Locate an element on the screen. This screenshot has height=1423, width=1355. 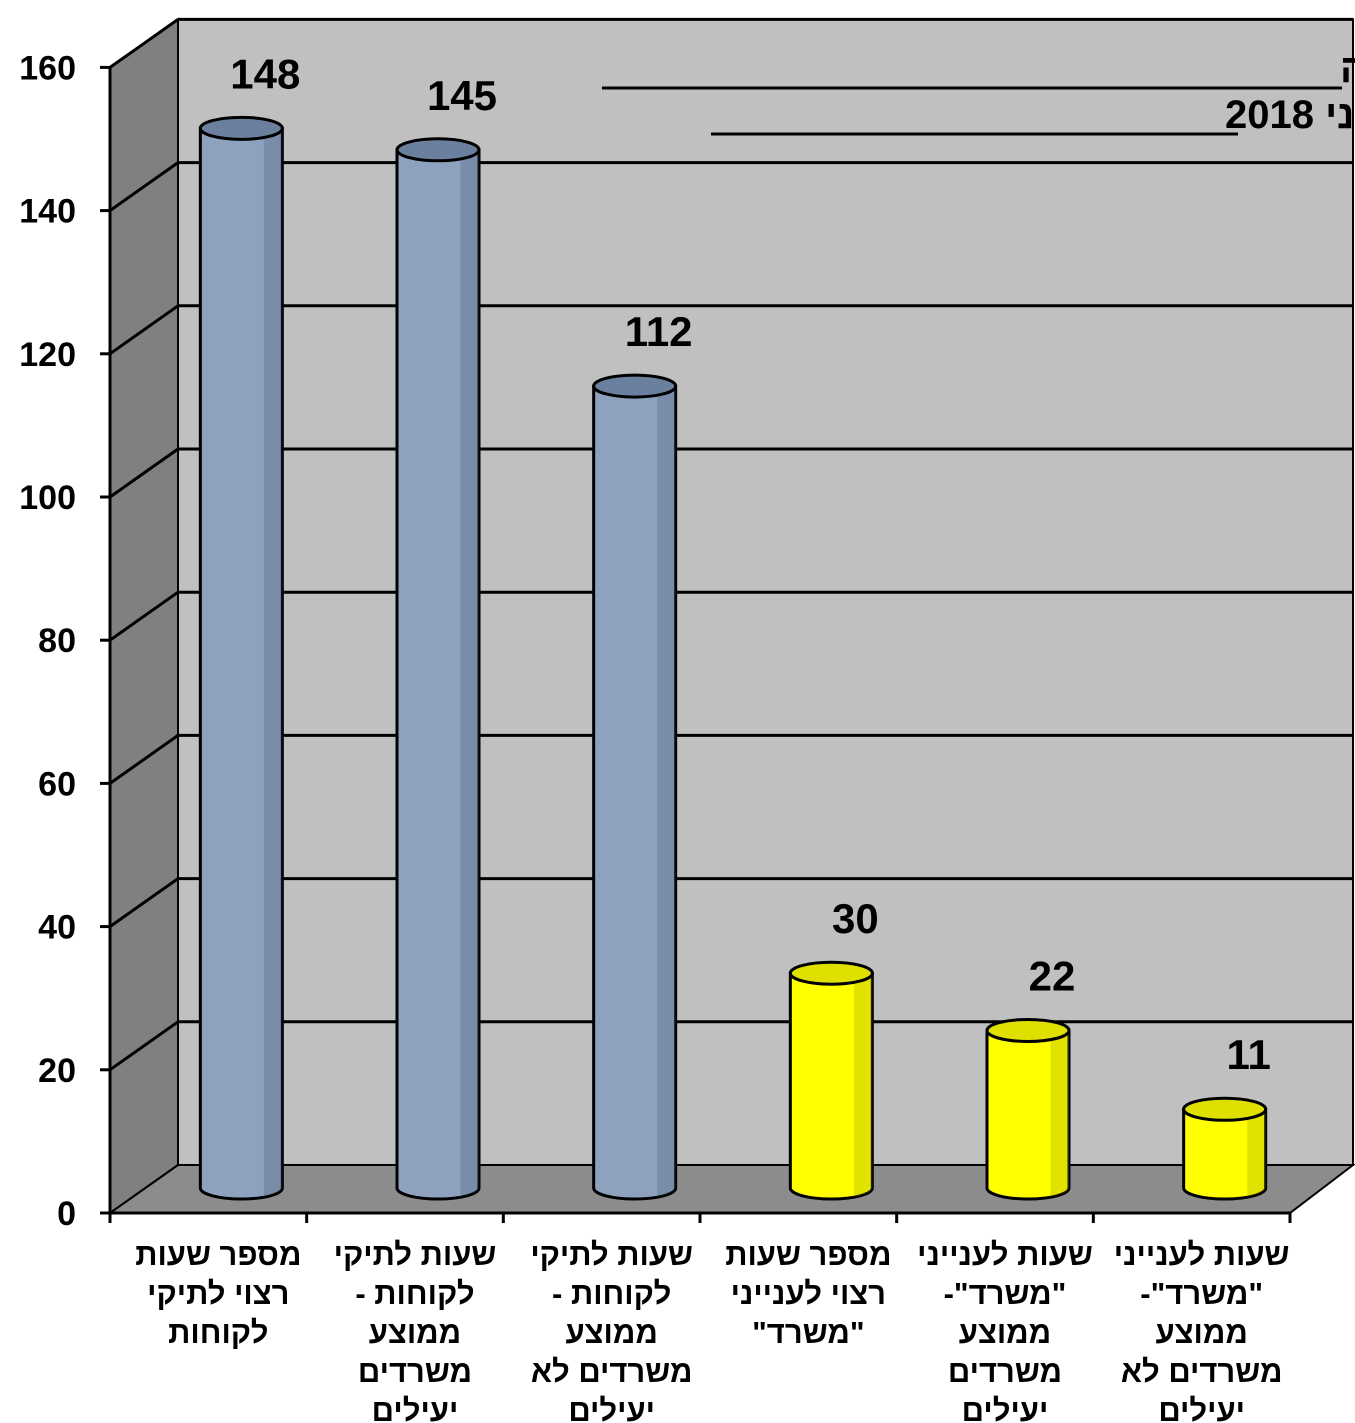
y-tick-label: 40 is located at coordinates (57, 928).